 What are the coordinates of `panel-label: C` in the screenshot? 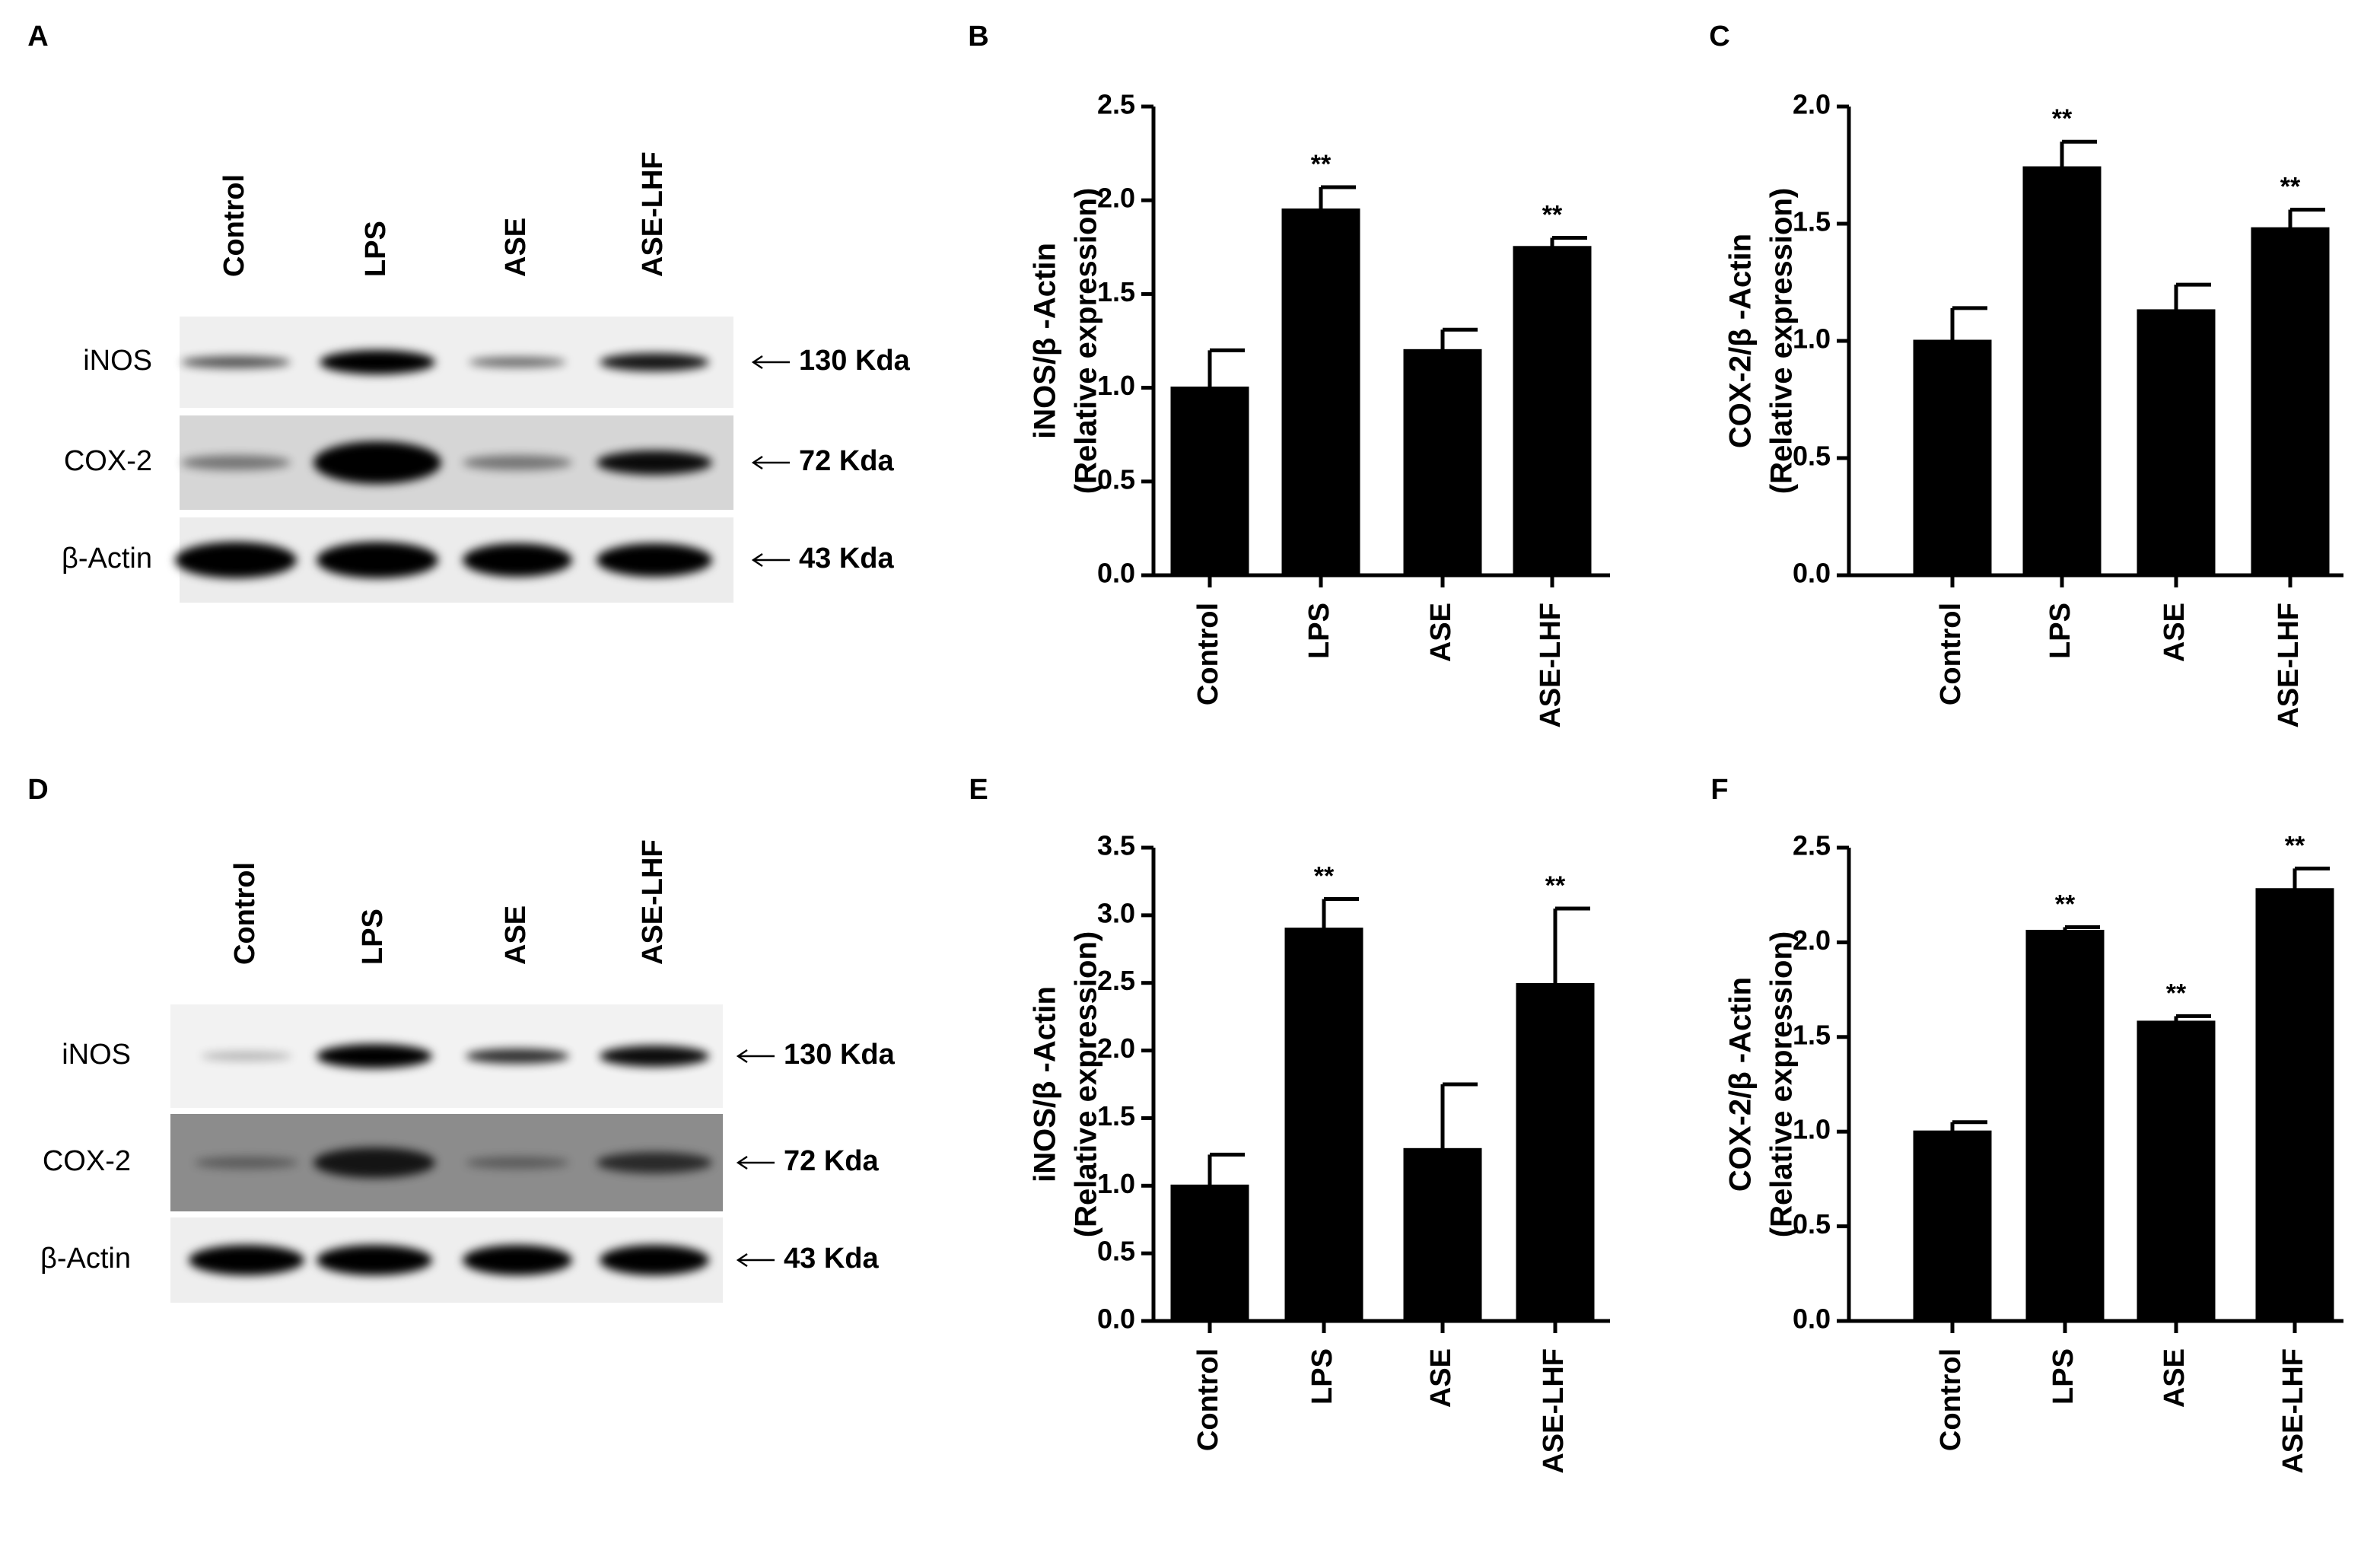 It's located at (1719, 37).